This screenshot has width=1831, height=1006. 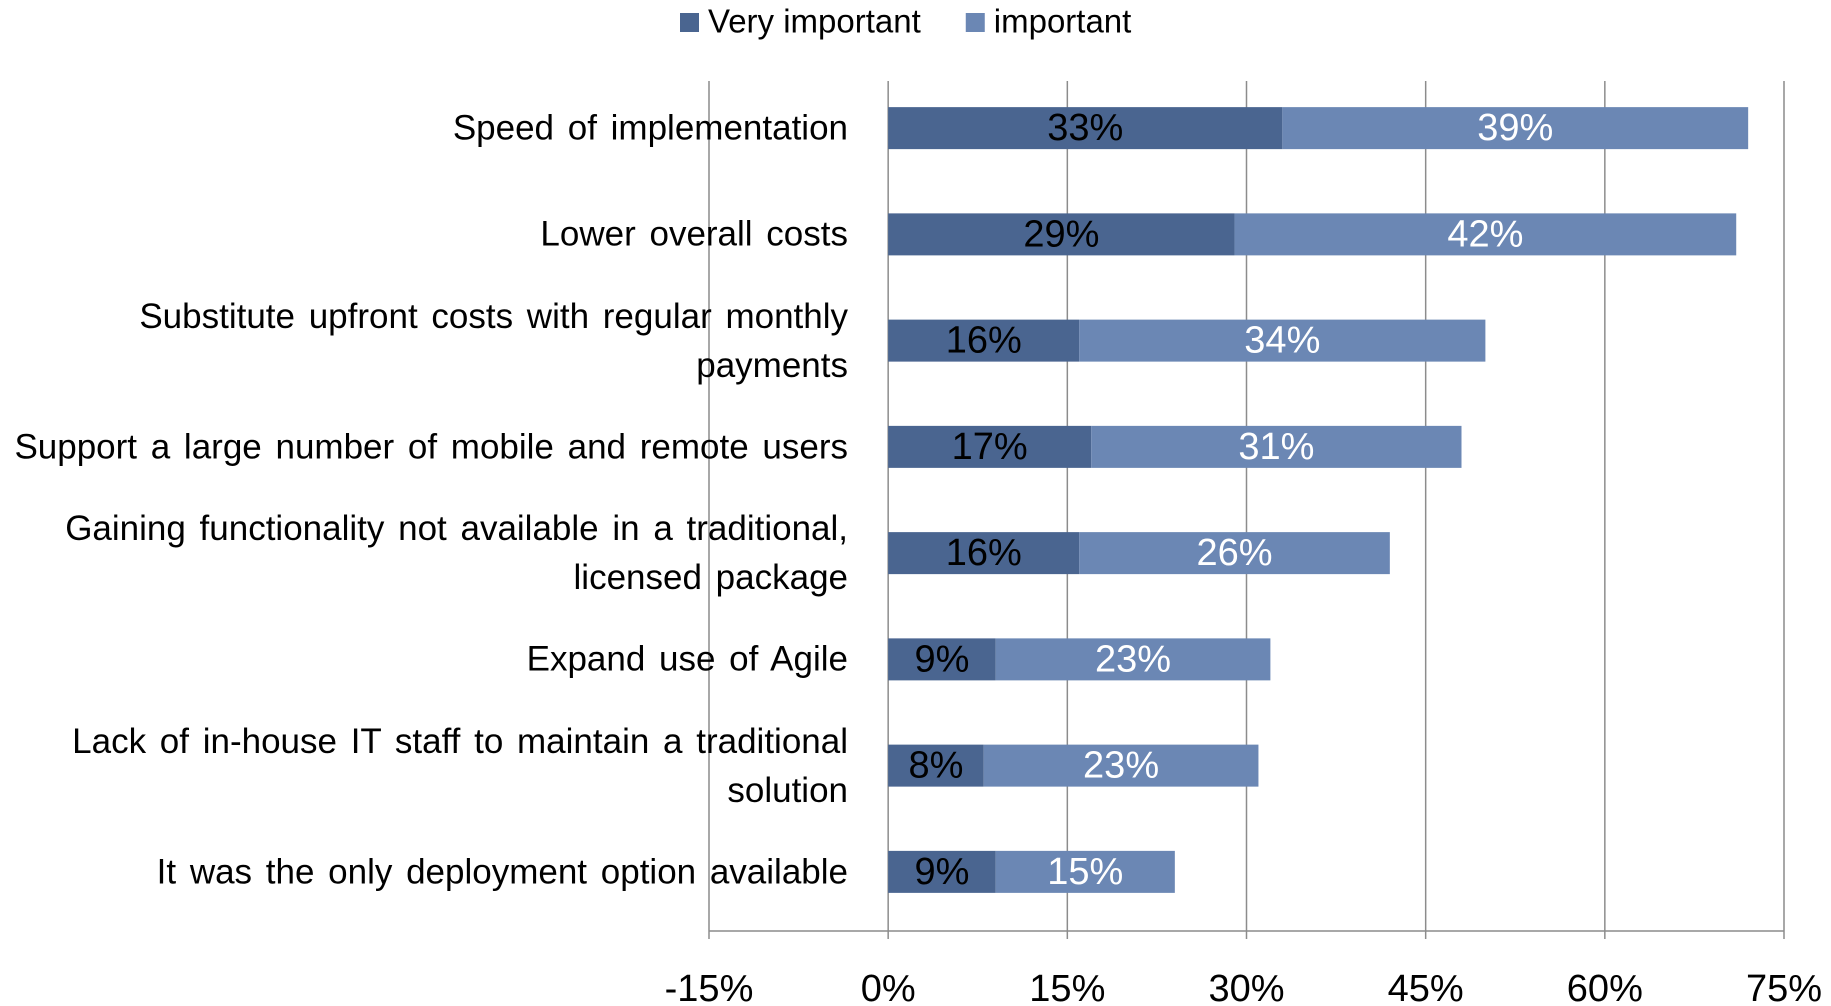 I want to click on data-label: 33%, so click(x=1085, y=128).